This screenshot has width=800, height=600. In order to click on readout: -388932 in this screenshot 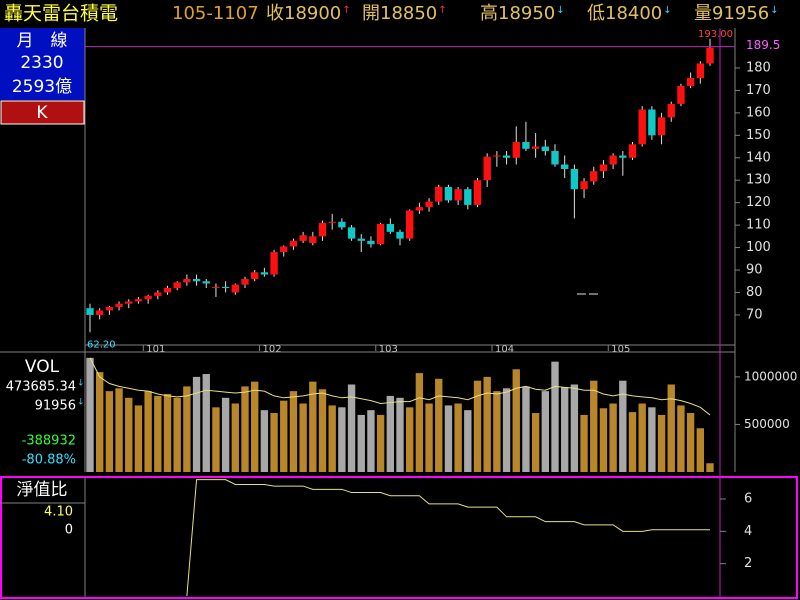, I will do `click(49, 441)`.